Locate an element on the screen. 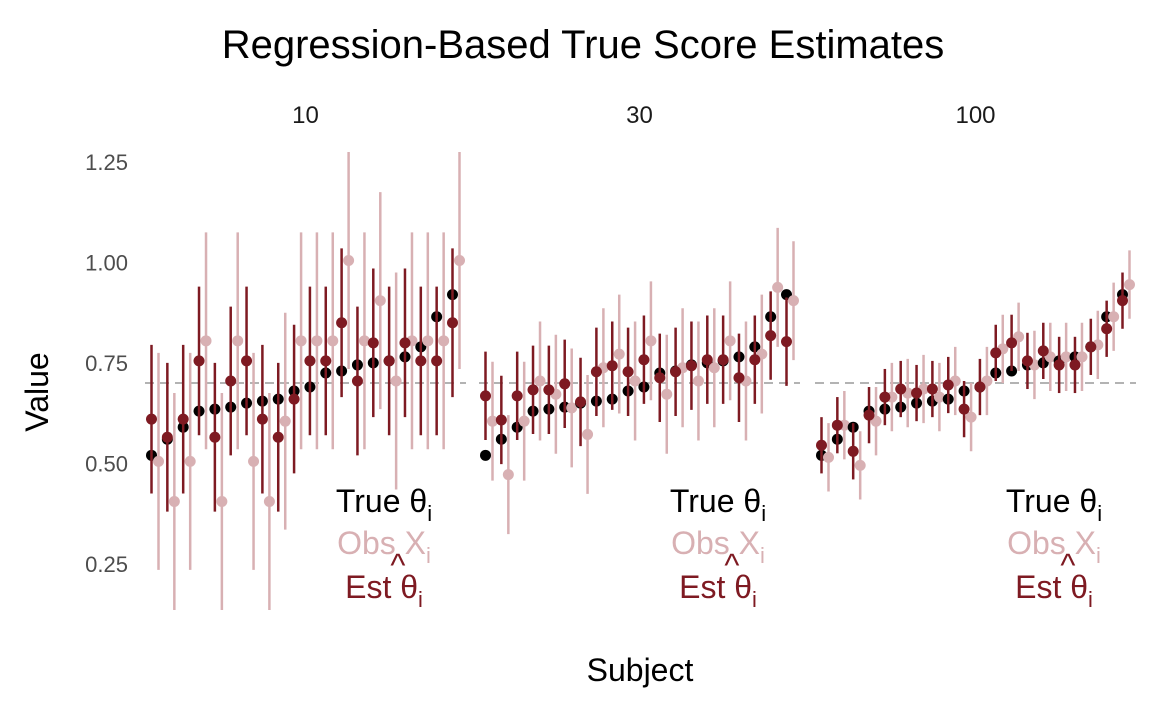  y-tick-label: 0.75 is located at coordinates (106, 363).